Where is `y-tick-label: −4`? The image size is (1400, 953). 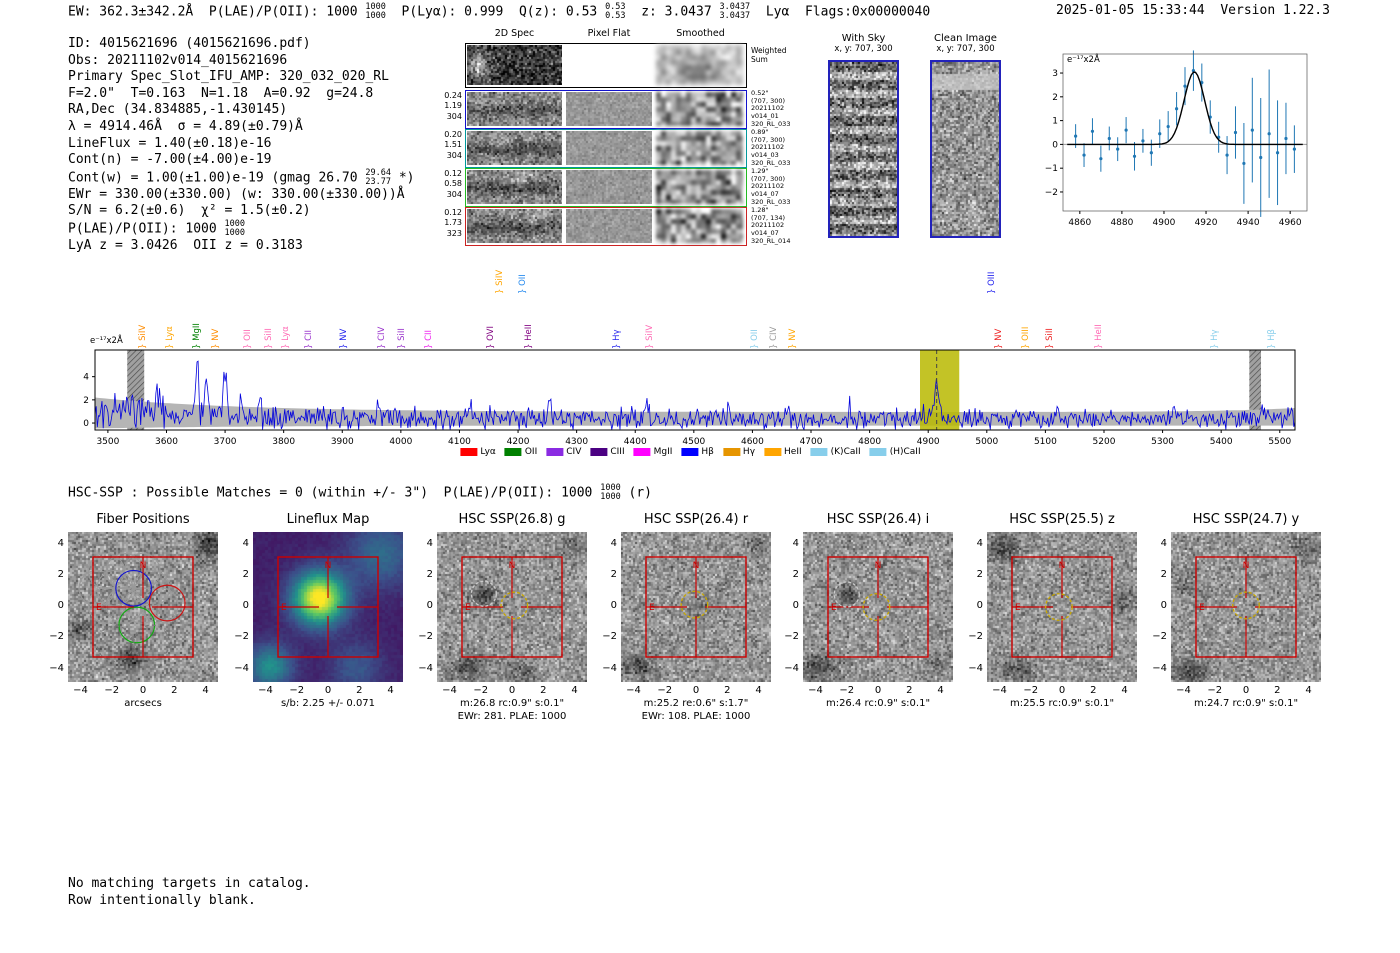 y-tick-label: −4 is located at coordinates (609, 668).